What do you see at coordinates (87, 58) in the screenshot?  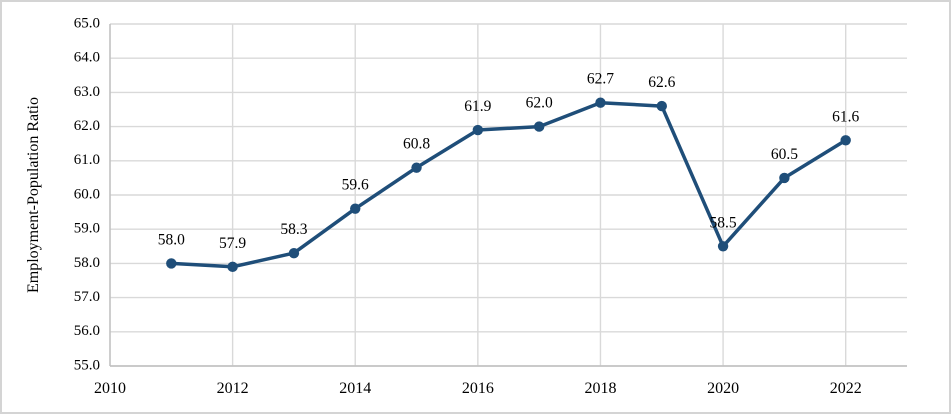 I see `y-tick-label: 64.0` at bounding box center [87, 58].